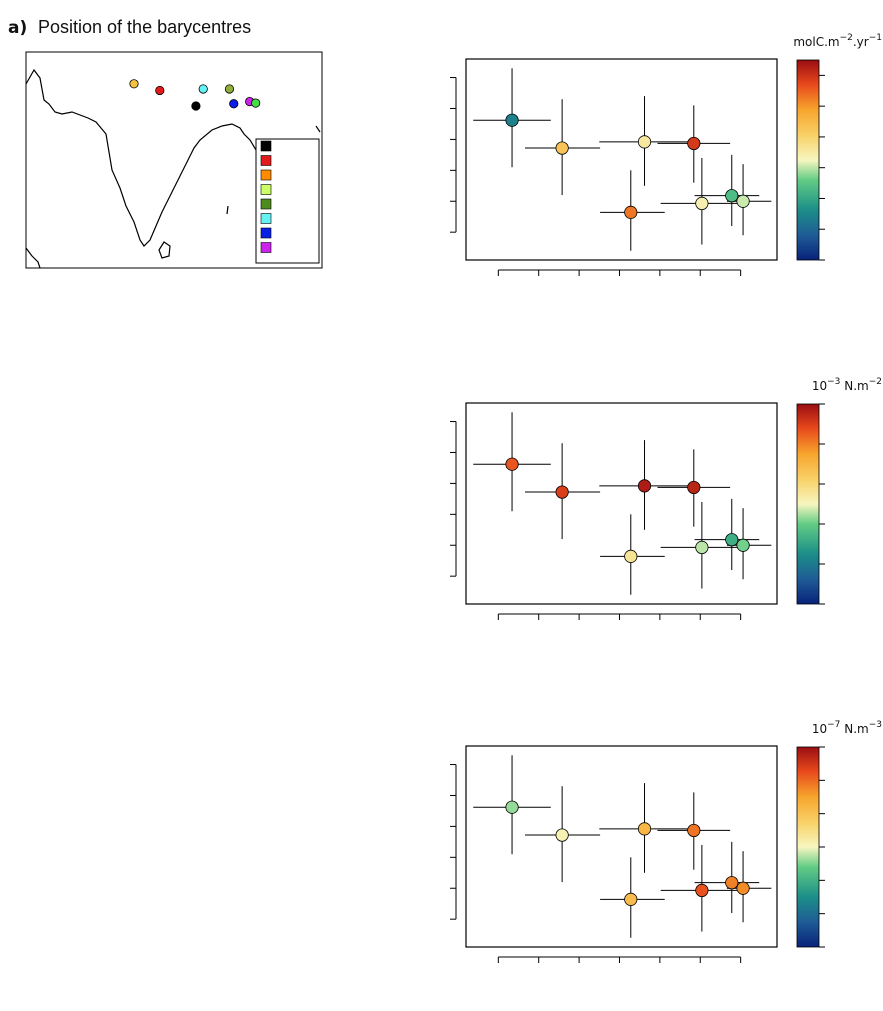 The width and height of the screenshot is (883, 1011). I want to click on map-point-eh, so click(134, 84).